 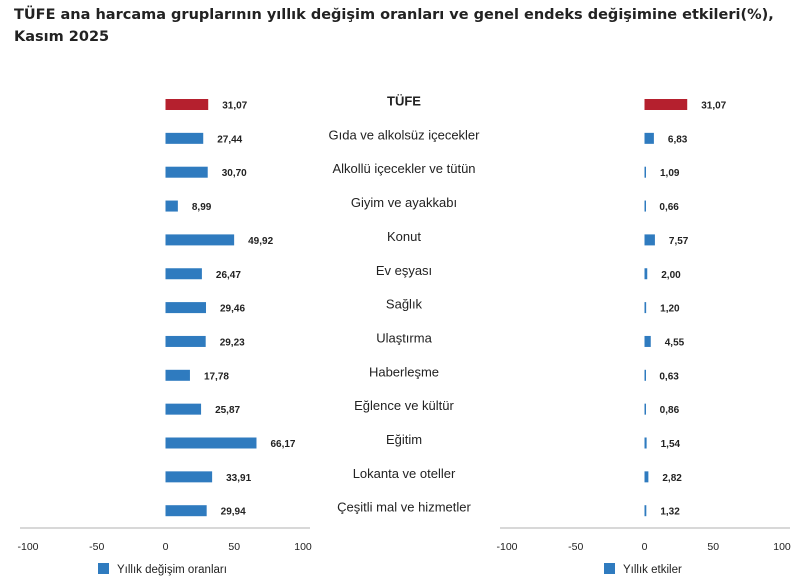 I want to click on value-label-annual-change-5: 26,47, so click(x=228, y=275).